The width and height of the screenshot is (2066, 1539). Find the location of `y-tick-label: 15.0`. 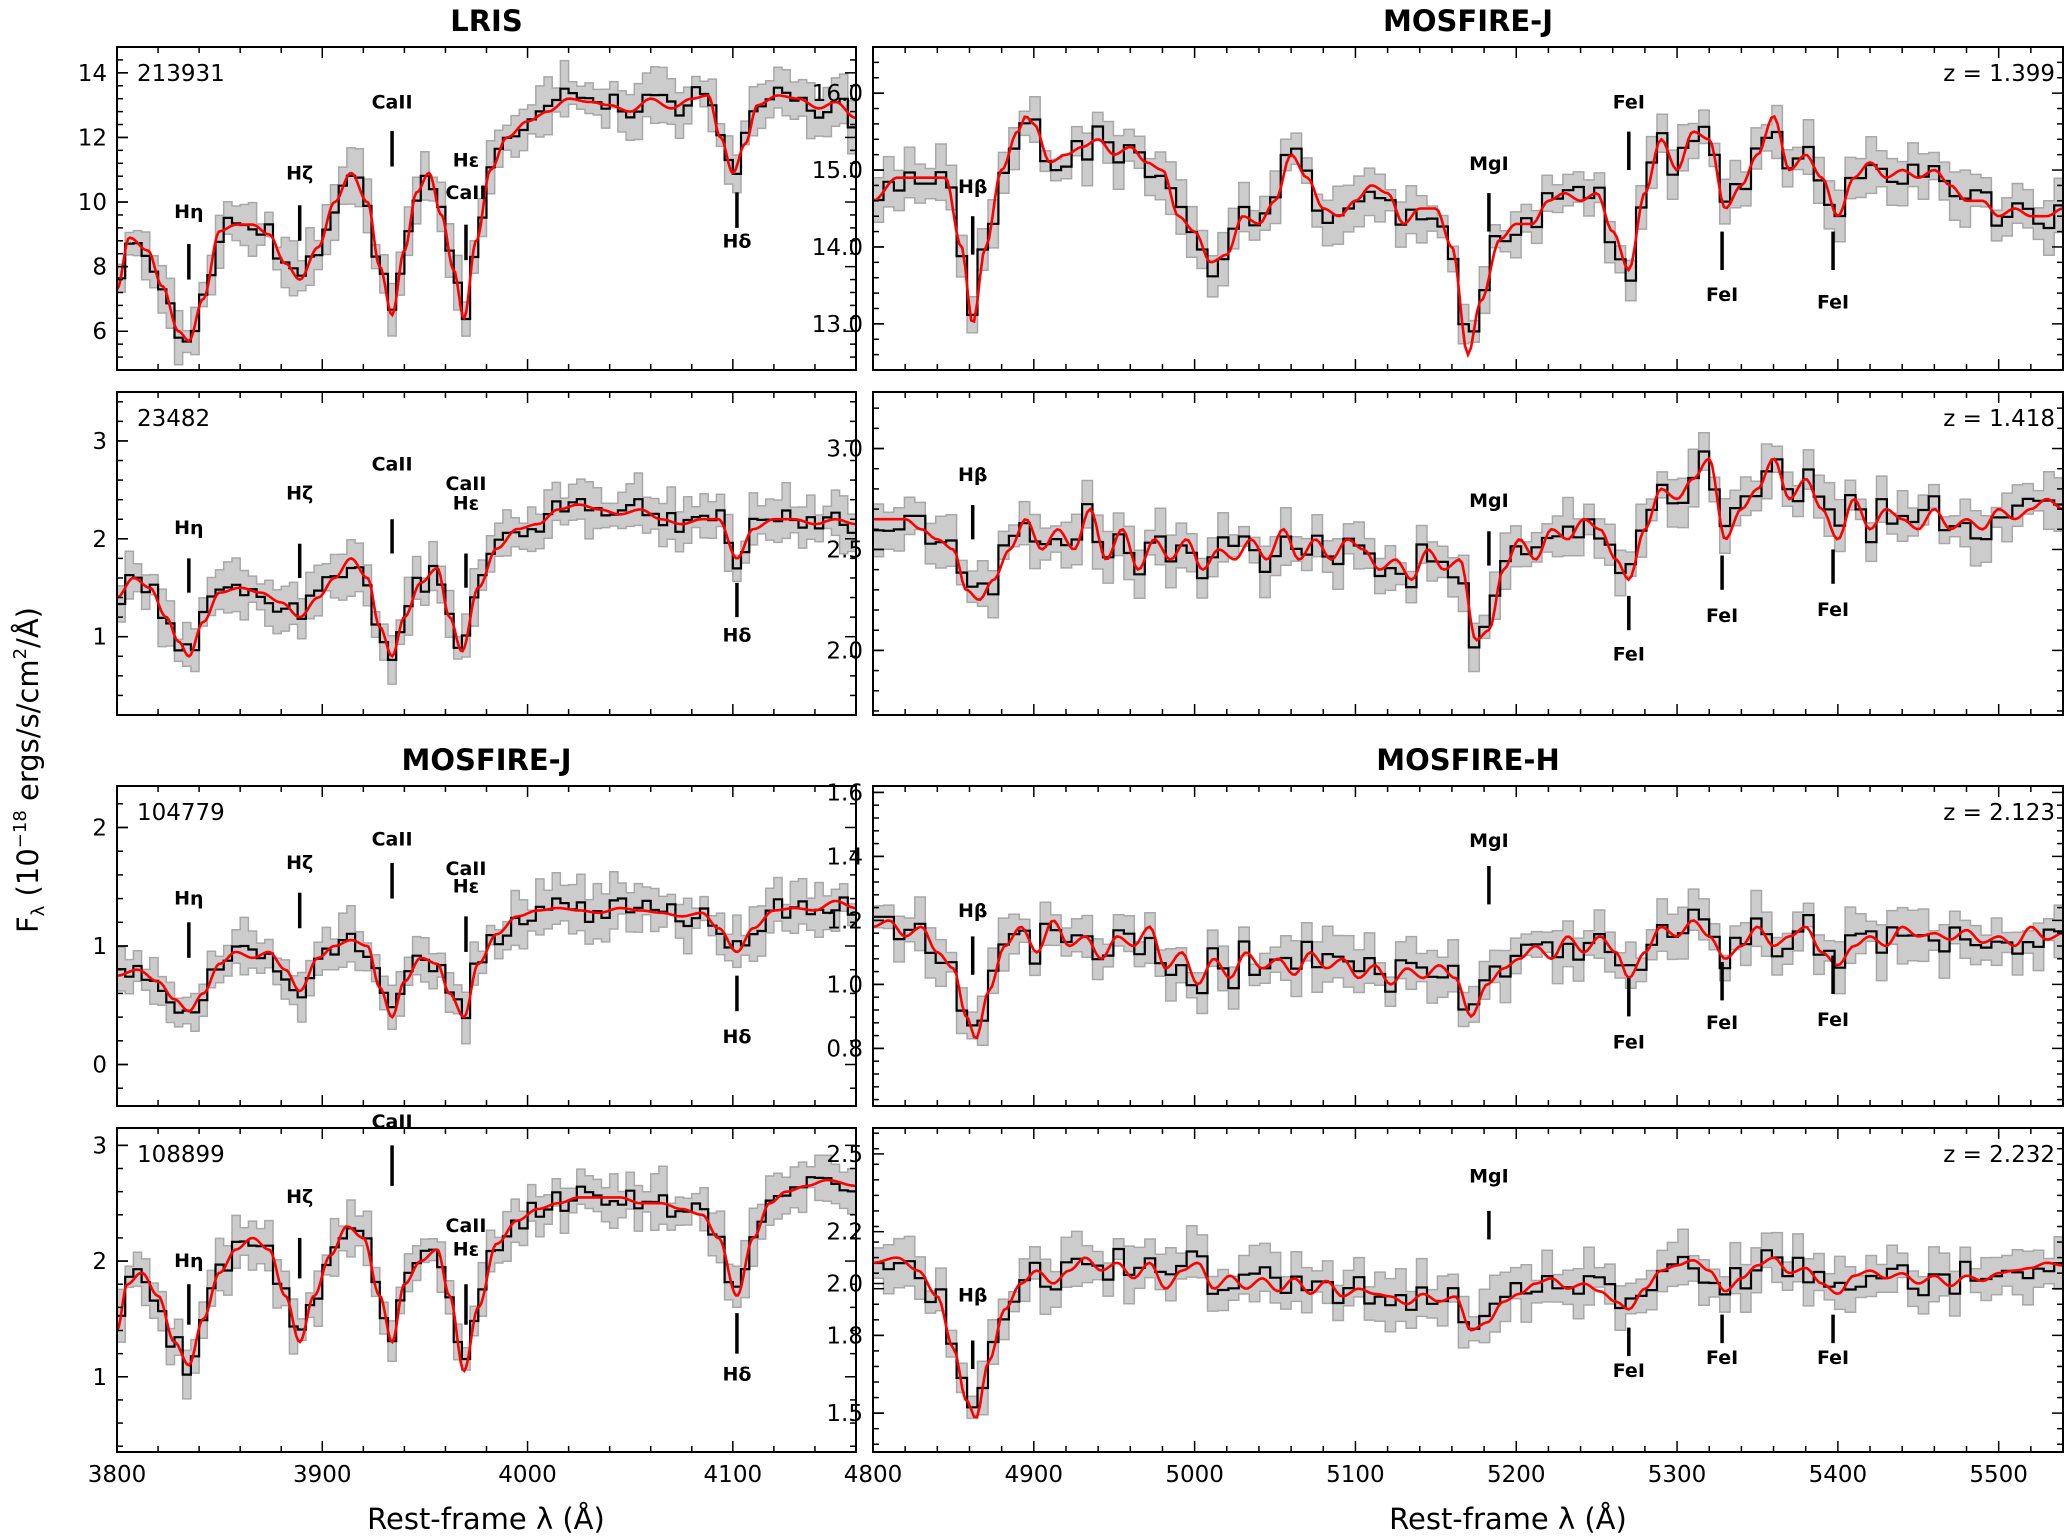

y-tick-label: 15.0 is located at coordinates (837, 171).